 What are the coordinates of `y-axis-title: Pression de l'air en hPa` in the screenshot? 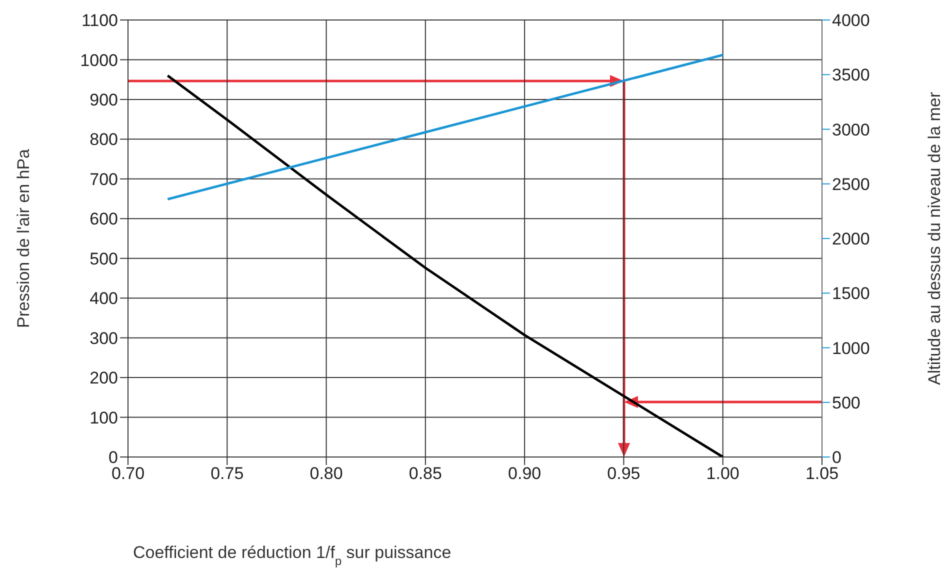 It's located at (24, 238).